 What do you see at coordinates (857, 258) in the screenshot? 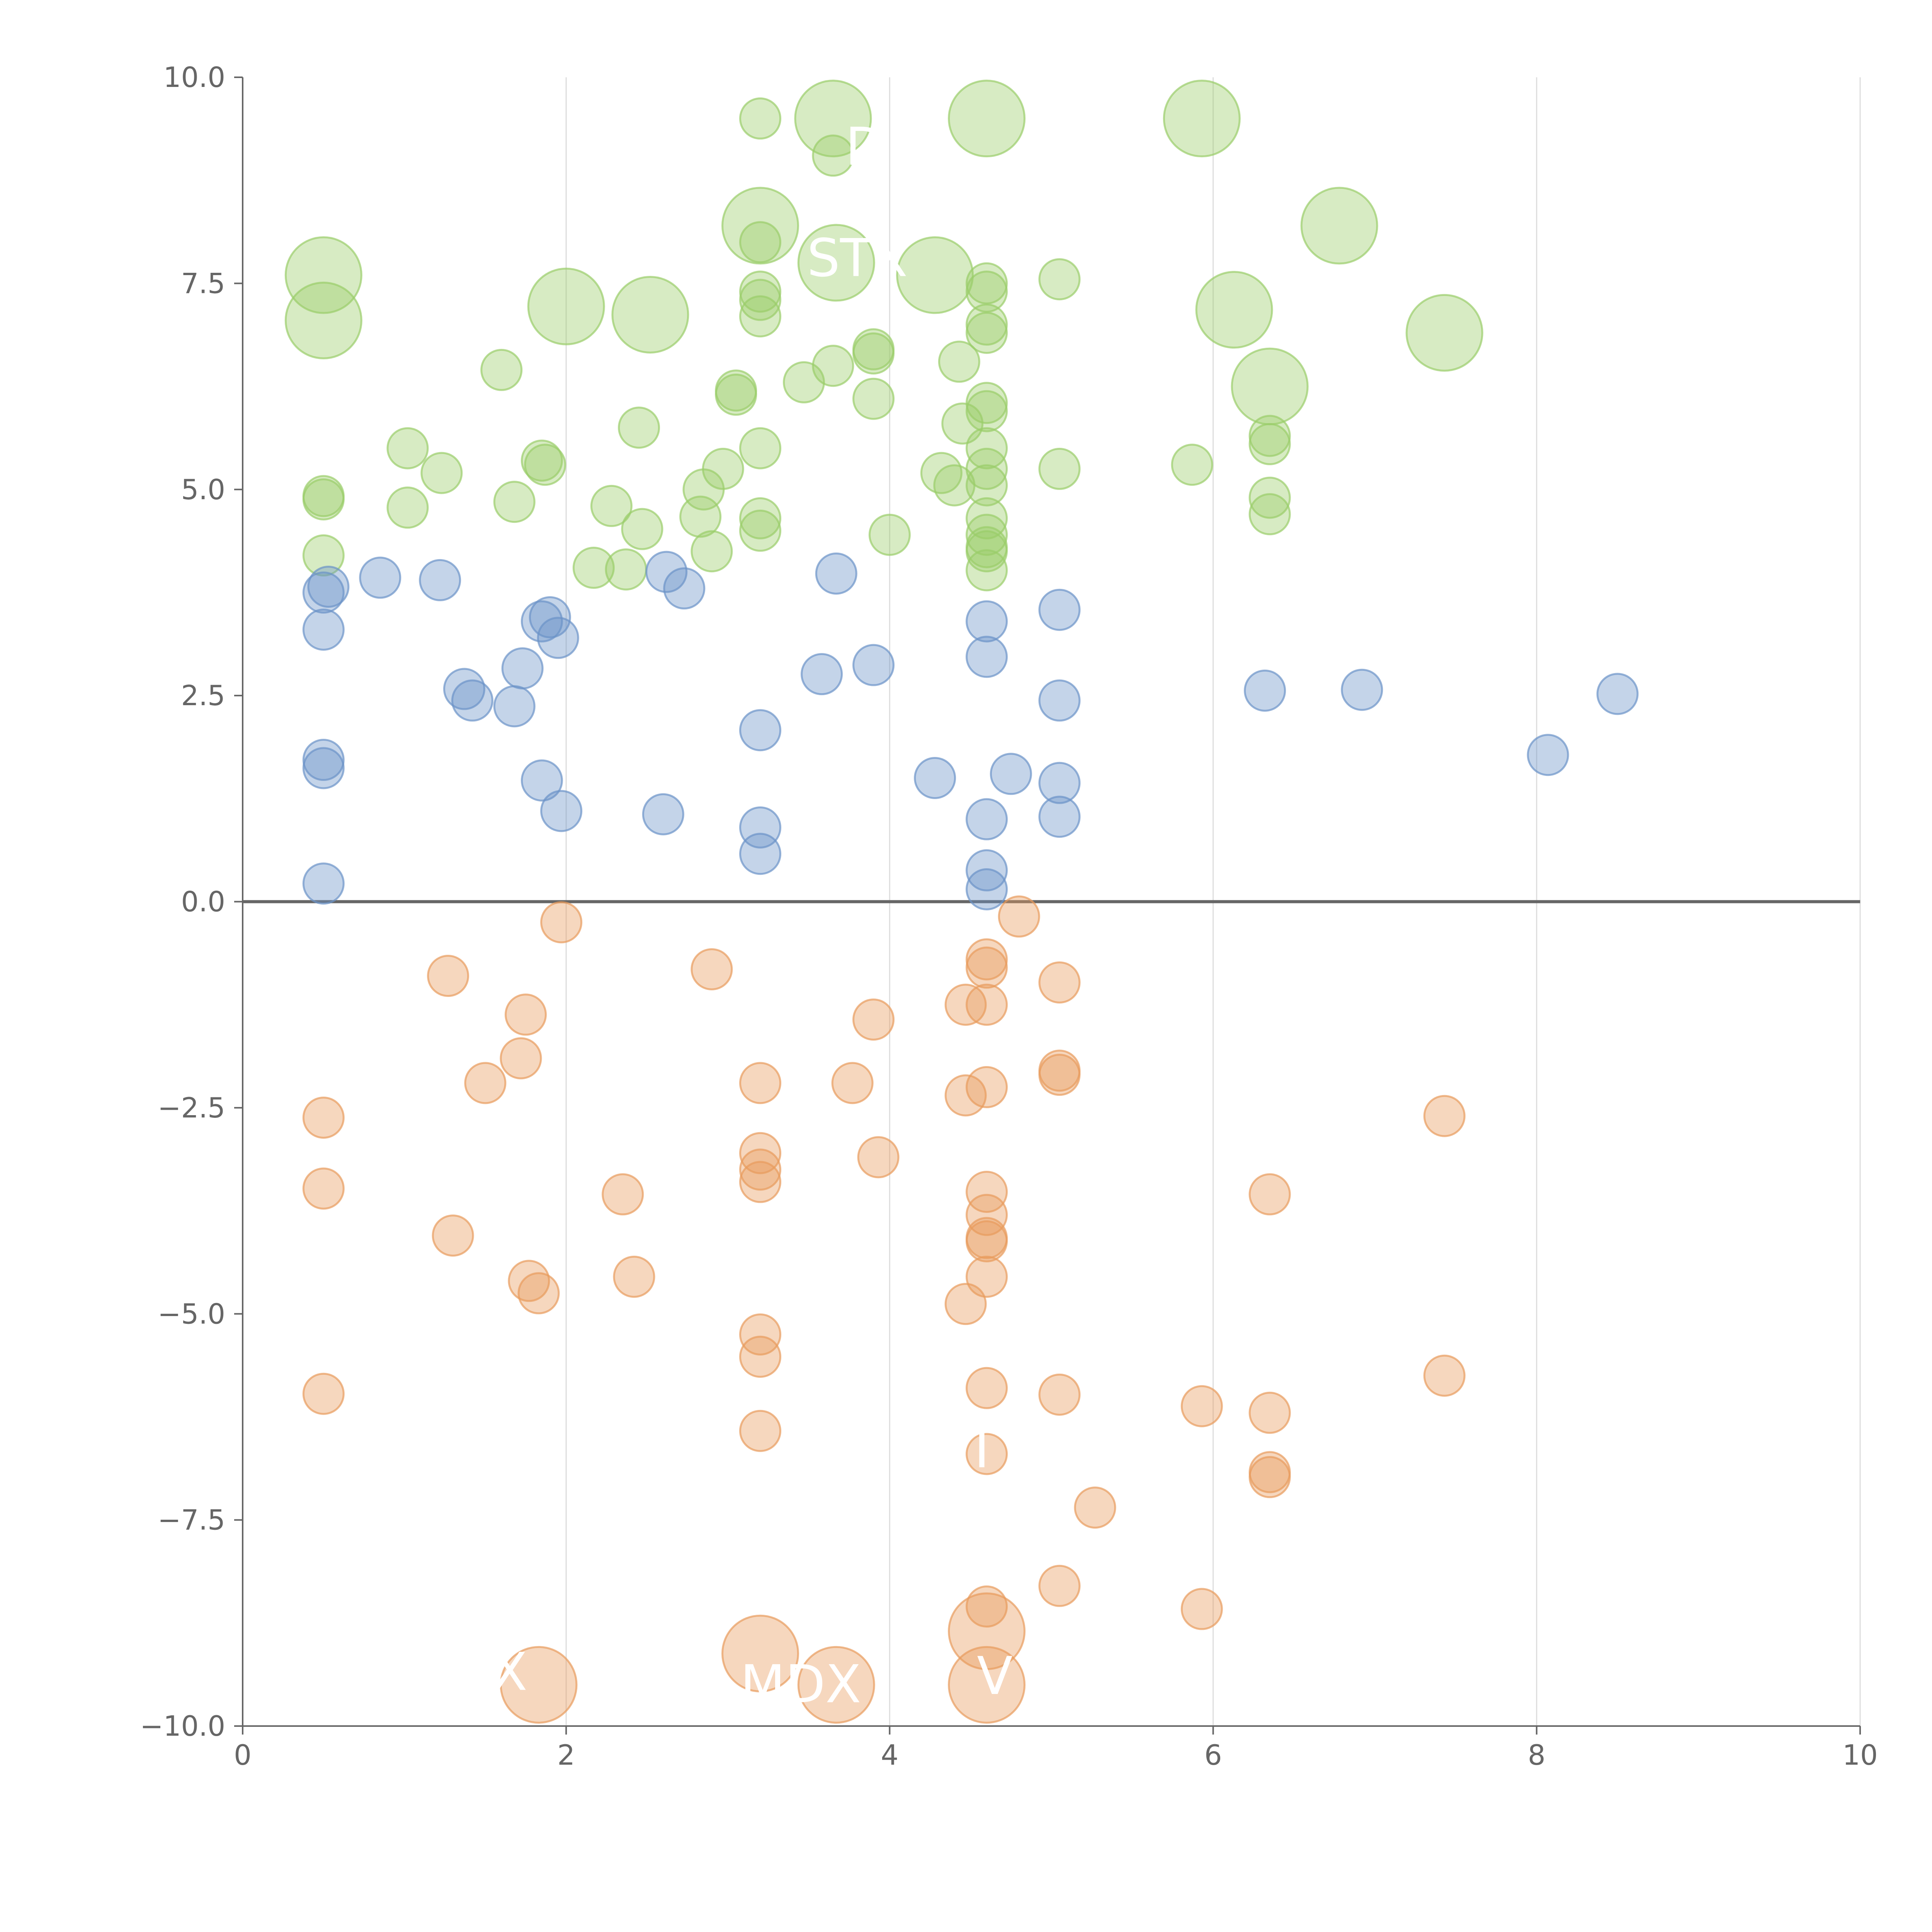
I see `bubble-label: STX` at bounding box center [857, 258].